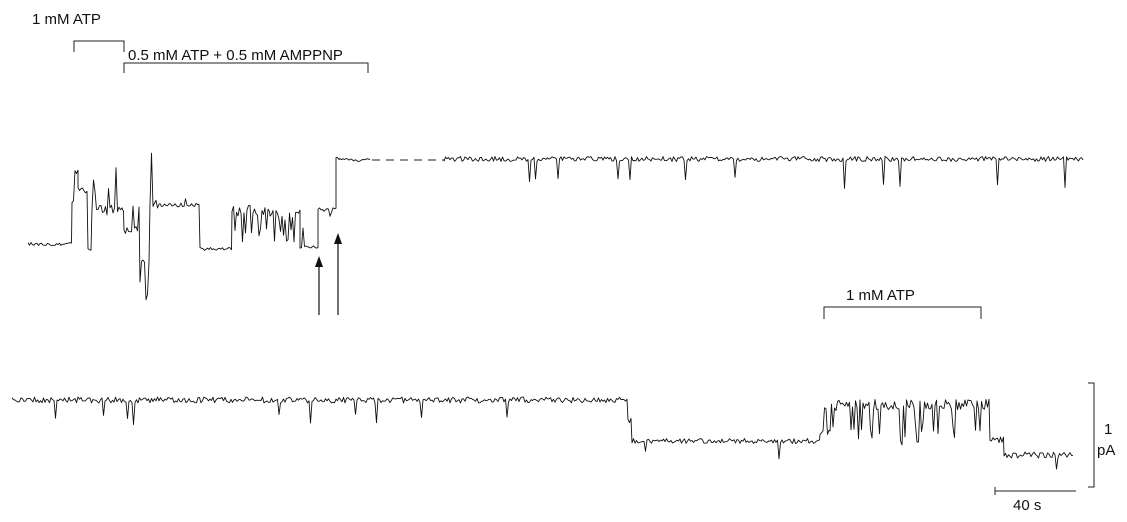 The height and width of the screenshot is (522, 1127). Describe the element at coordinates (99, 46) in the screenshot. I see `bracket-atp-top` at that location.